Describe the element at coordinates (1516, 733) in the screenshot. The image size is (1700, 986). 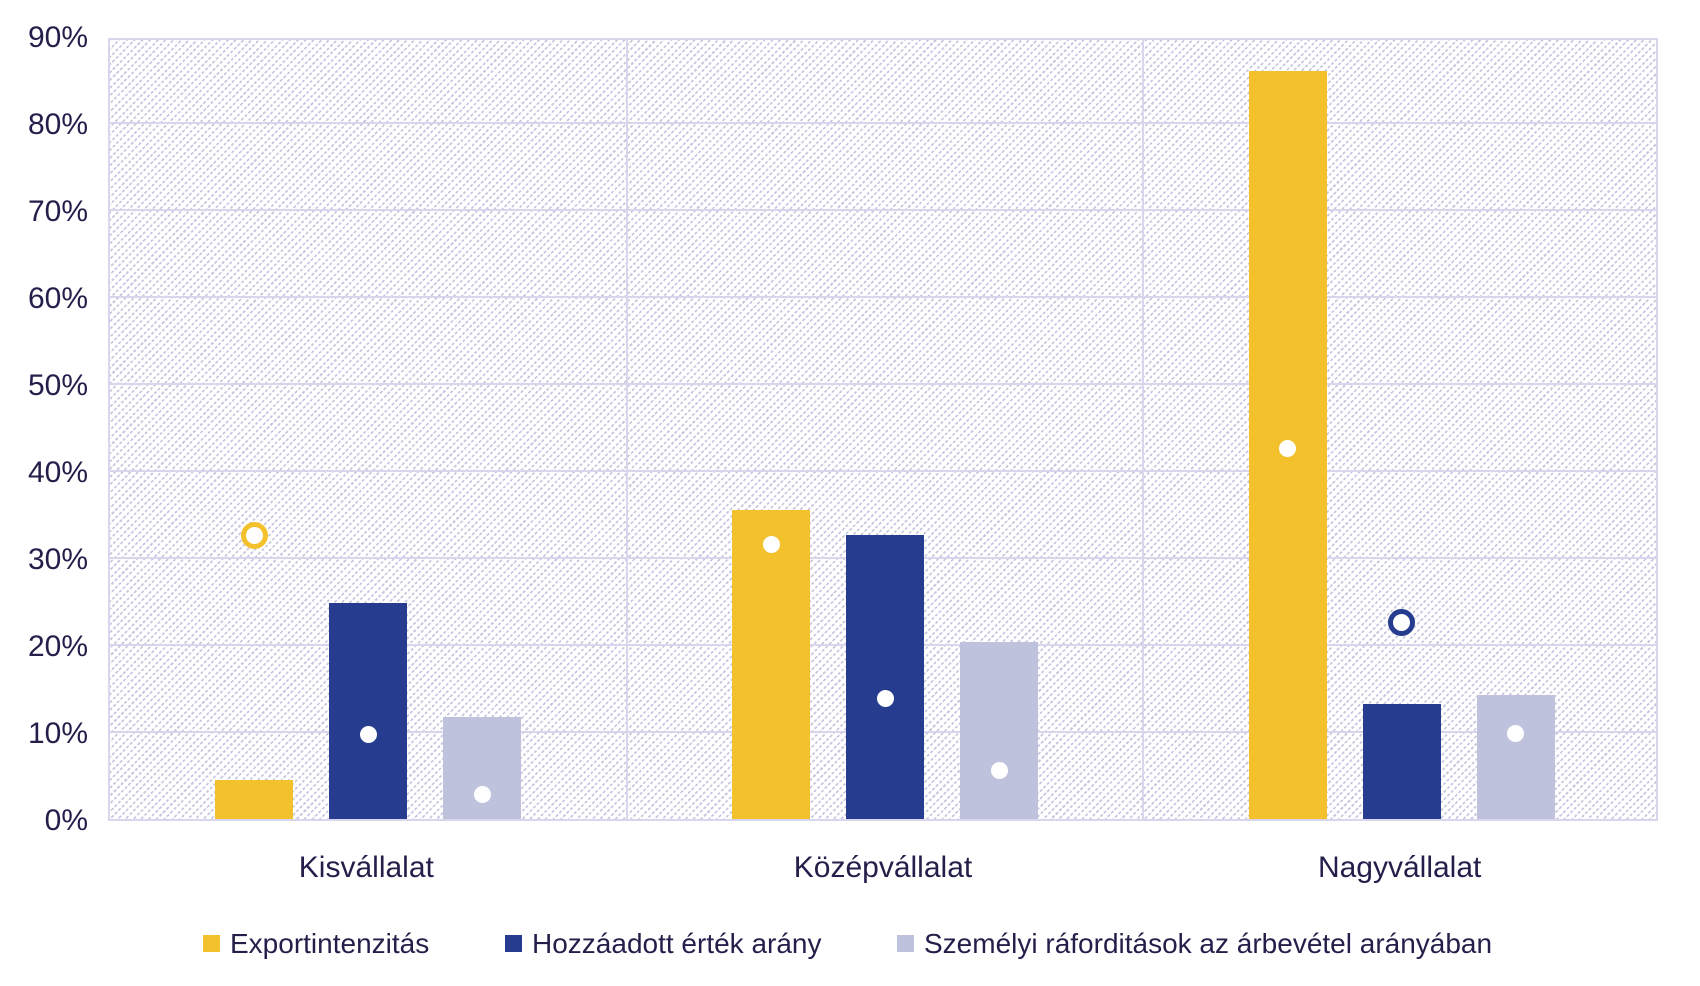
I see `marker-series3-group3` at that location.